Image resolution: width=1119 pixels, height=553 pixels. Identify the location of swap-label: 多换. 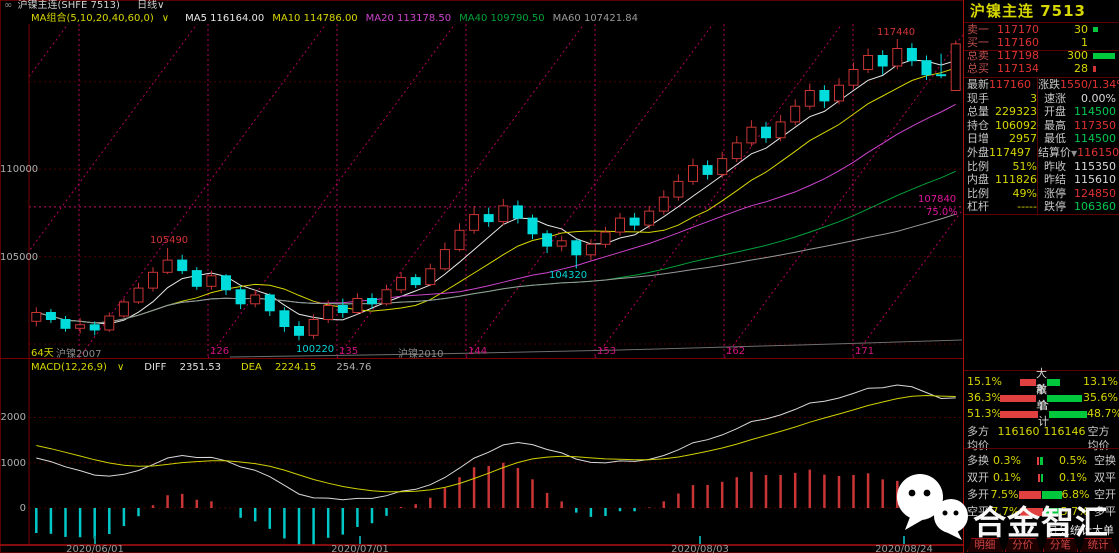
(978, 460).